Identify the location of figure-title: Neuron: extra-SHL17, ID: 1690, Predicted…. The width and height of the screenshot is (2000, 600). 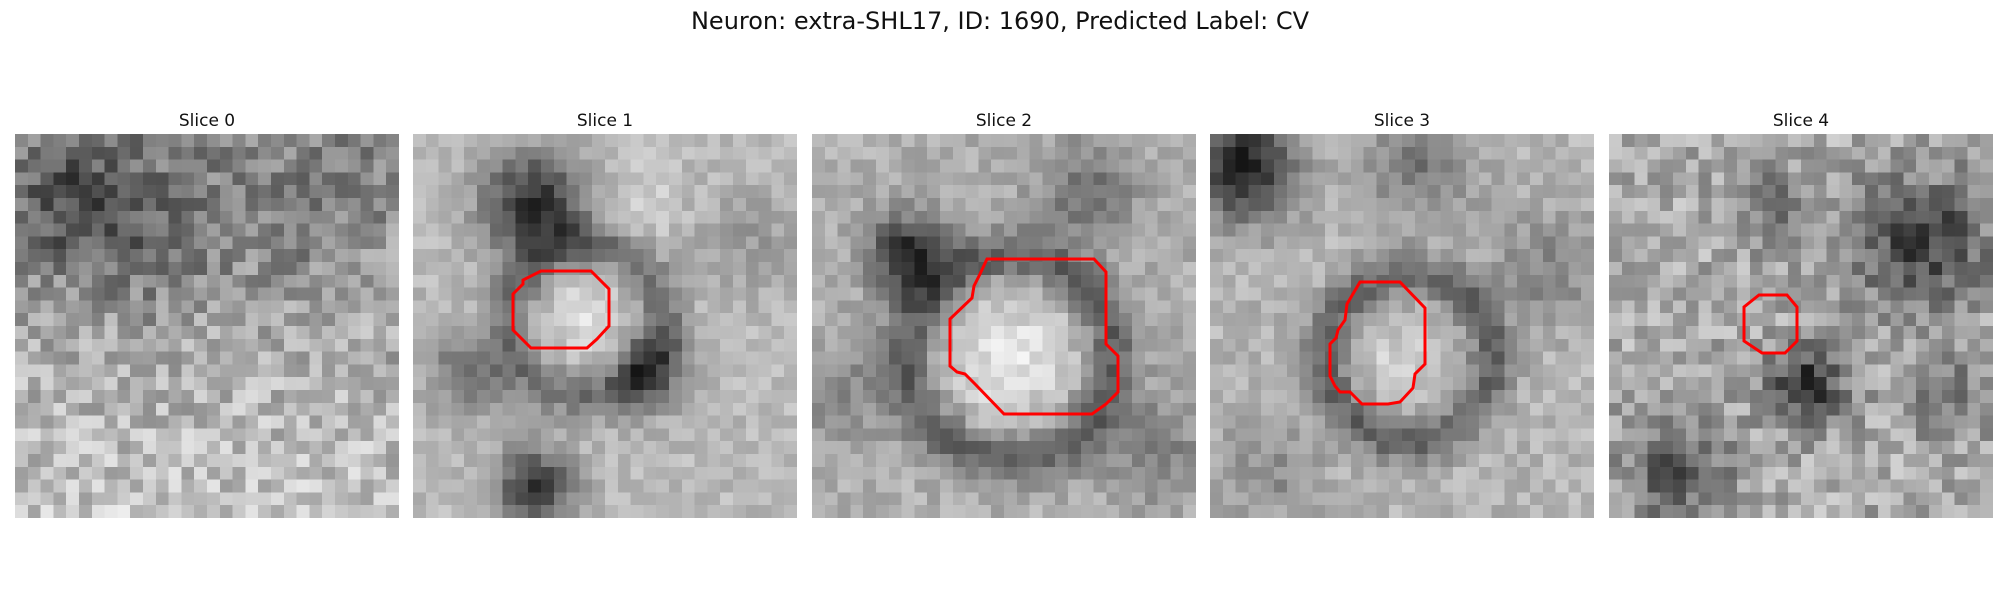
(1000, 21).